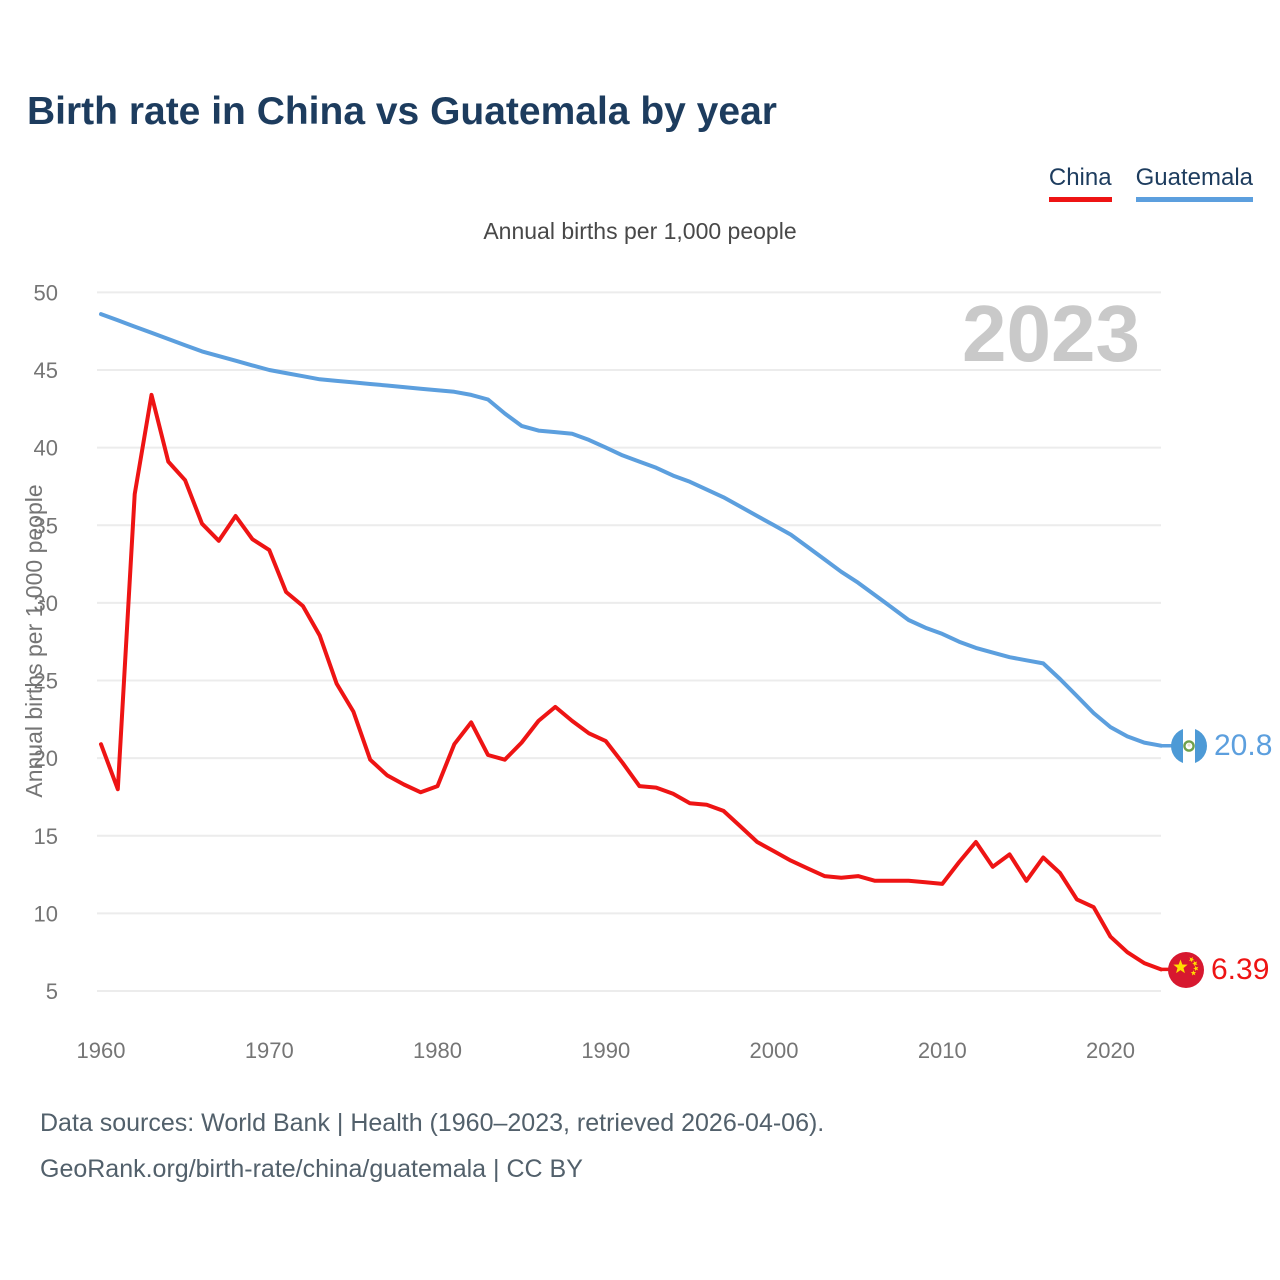  What do you see at coordinates (46, 836) in the screenshot?
I see `y-tick-label: 15` at bounding box center [46, 836].